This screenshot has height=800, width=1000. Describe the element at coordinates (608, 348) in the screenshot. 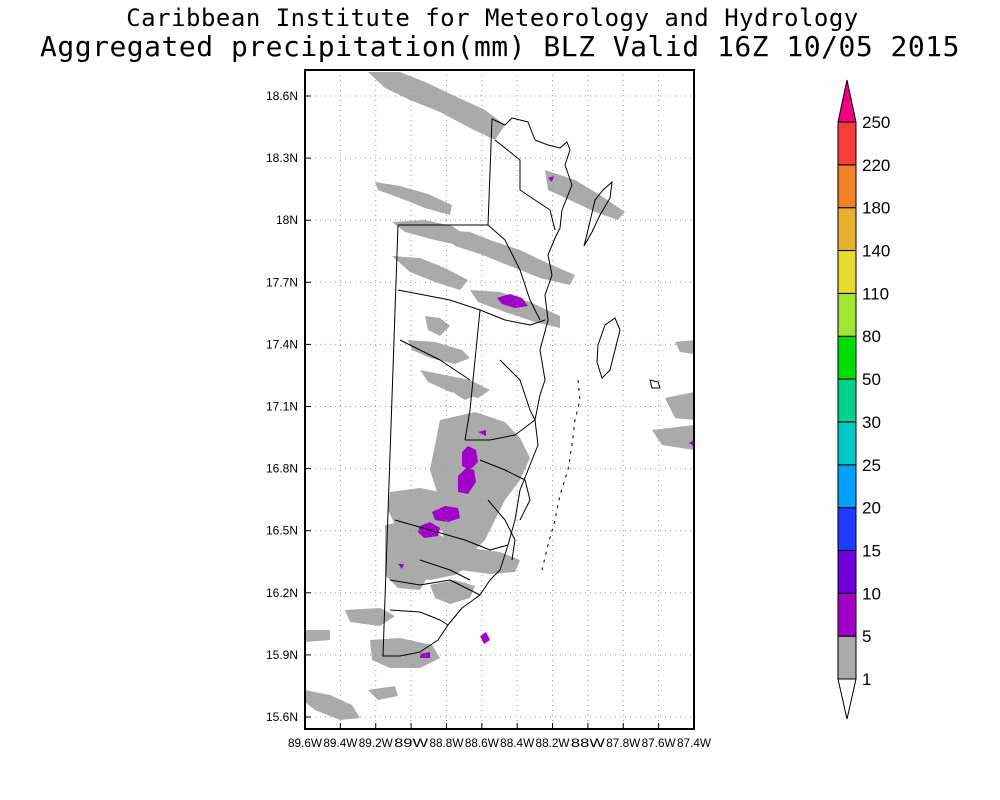

I see `turneffe-islands` at that location.